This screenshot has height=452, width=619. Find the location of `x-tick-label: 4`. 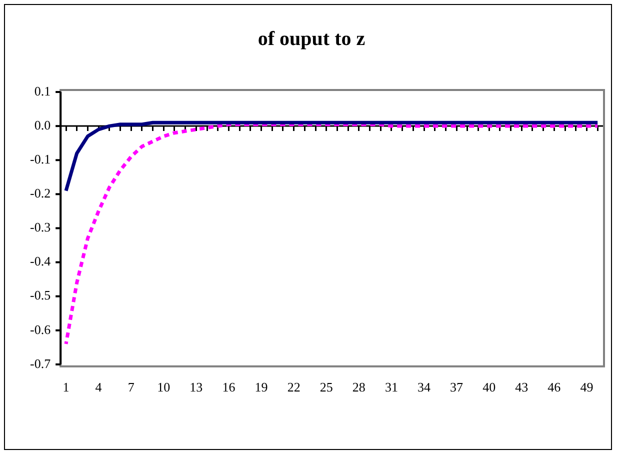

x-tick-label: 4 is located at coordinates (98, 387).